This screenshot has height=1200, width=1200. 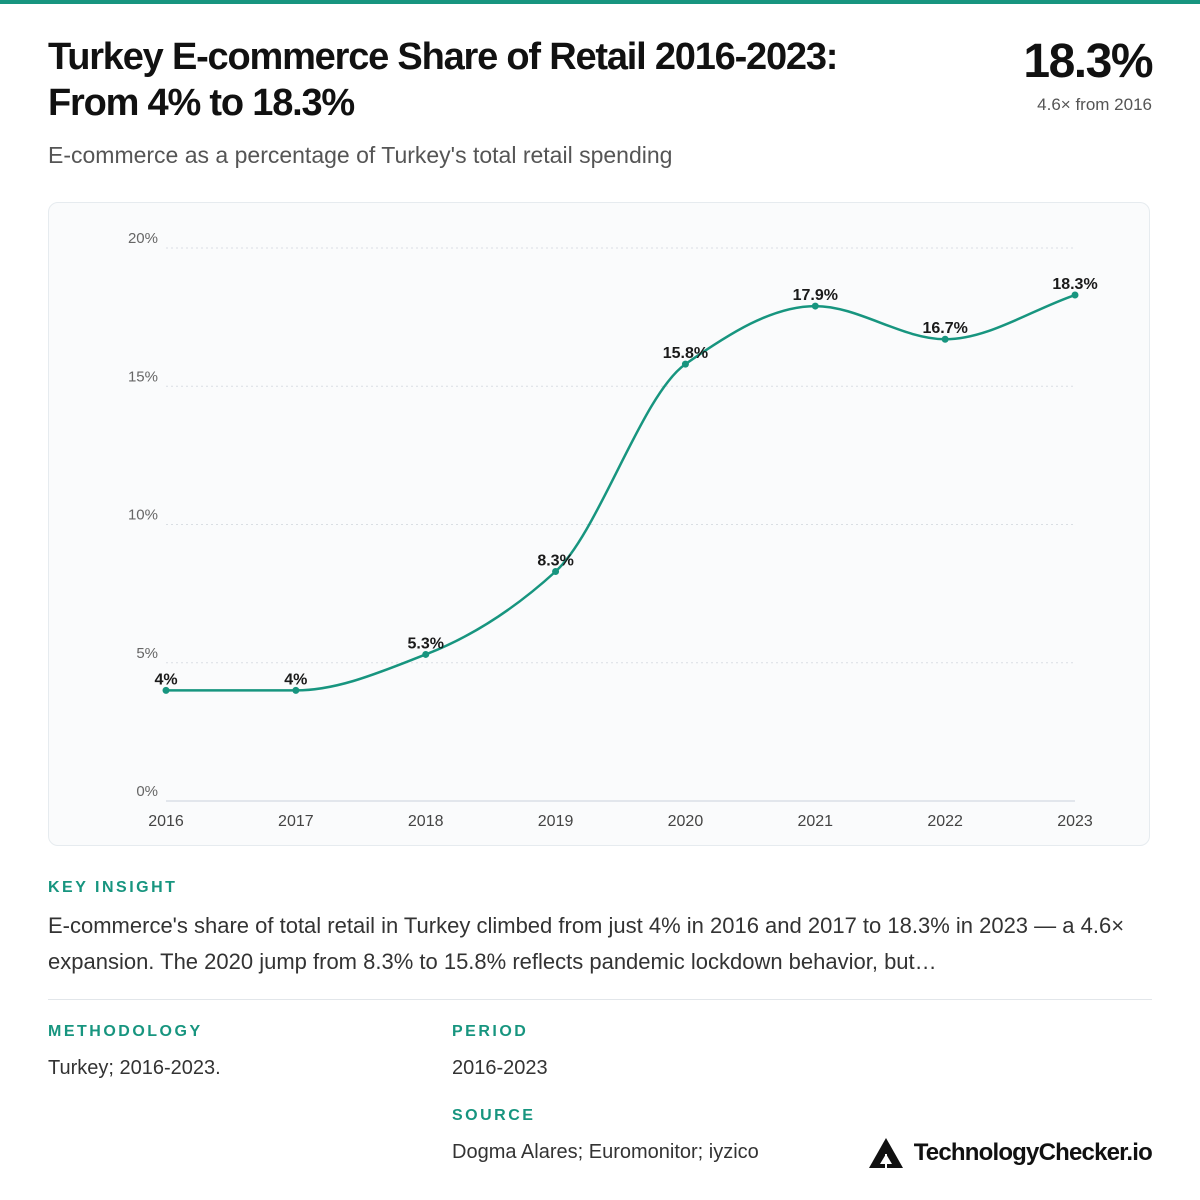 What do you see at coordinates (945, 821) in the screenshot?
I see `x-tick-label: 2022` at bounding box center [945, 821].